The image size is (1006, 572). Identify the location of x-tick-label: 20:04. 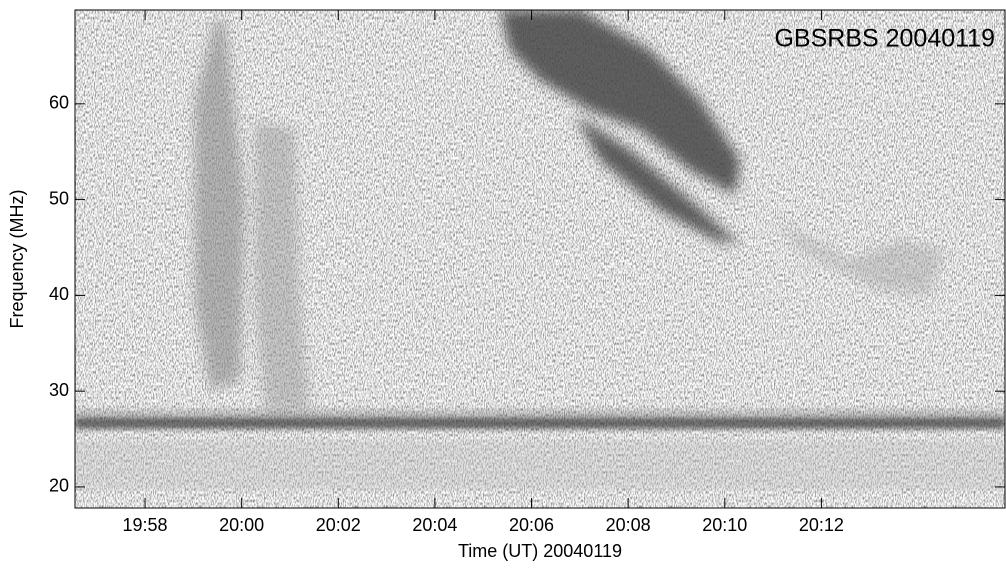
(434, 525).